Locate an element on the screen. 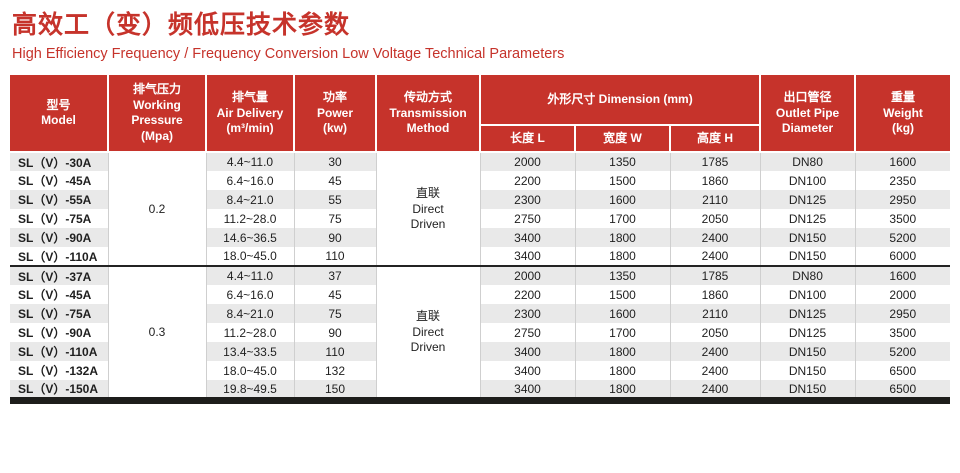 The image size is (960, 473). model-cell: SL（V）-55A is located at coordinates (59, 200).